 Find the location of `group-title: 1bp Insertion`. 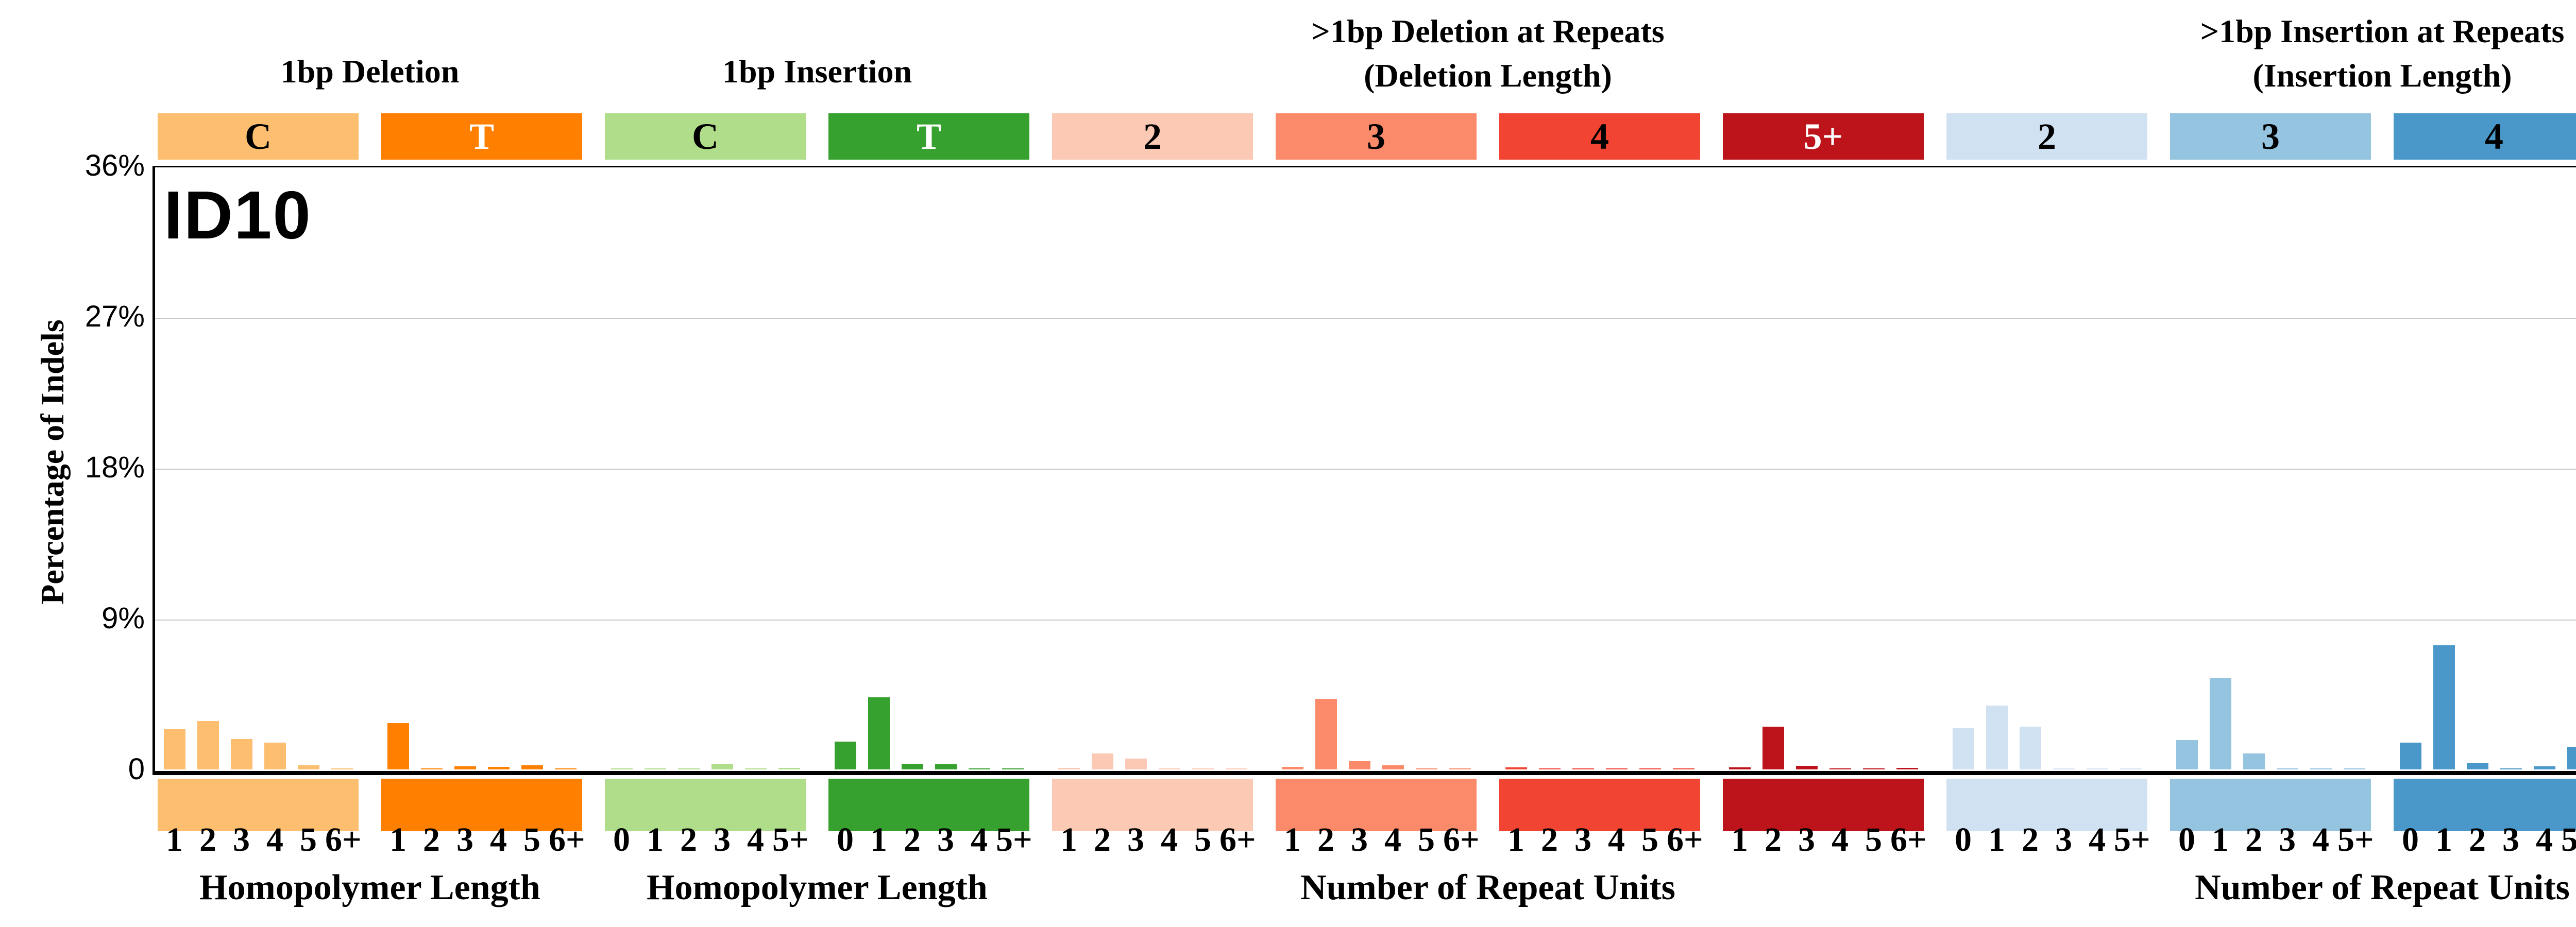

group-title: 1bp Insertion is located at coordinates (817, 71).